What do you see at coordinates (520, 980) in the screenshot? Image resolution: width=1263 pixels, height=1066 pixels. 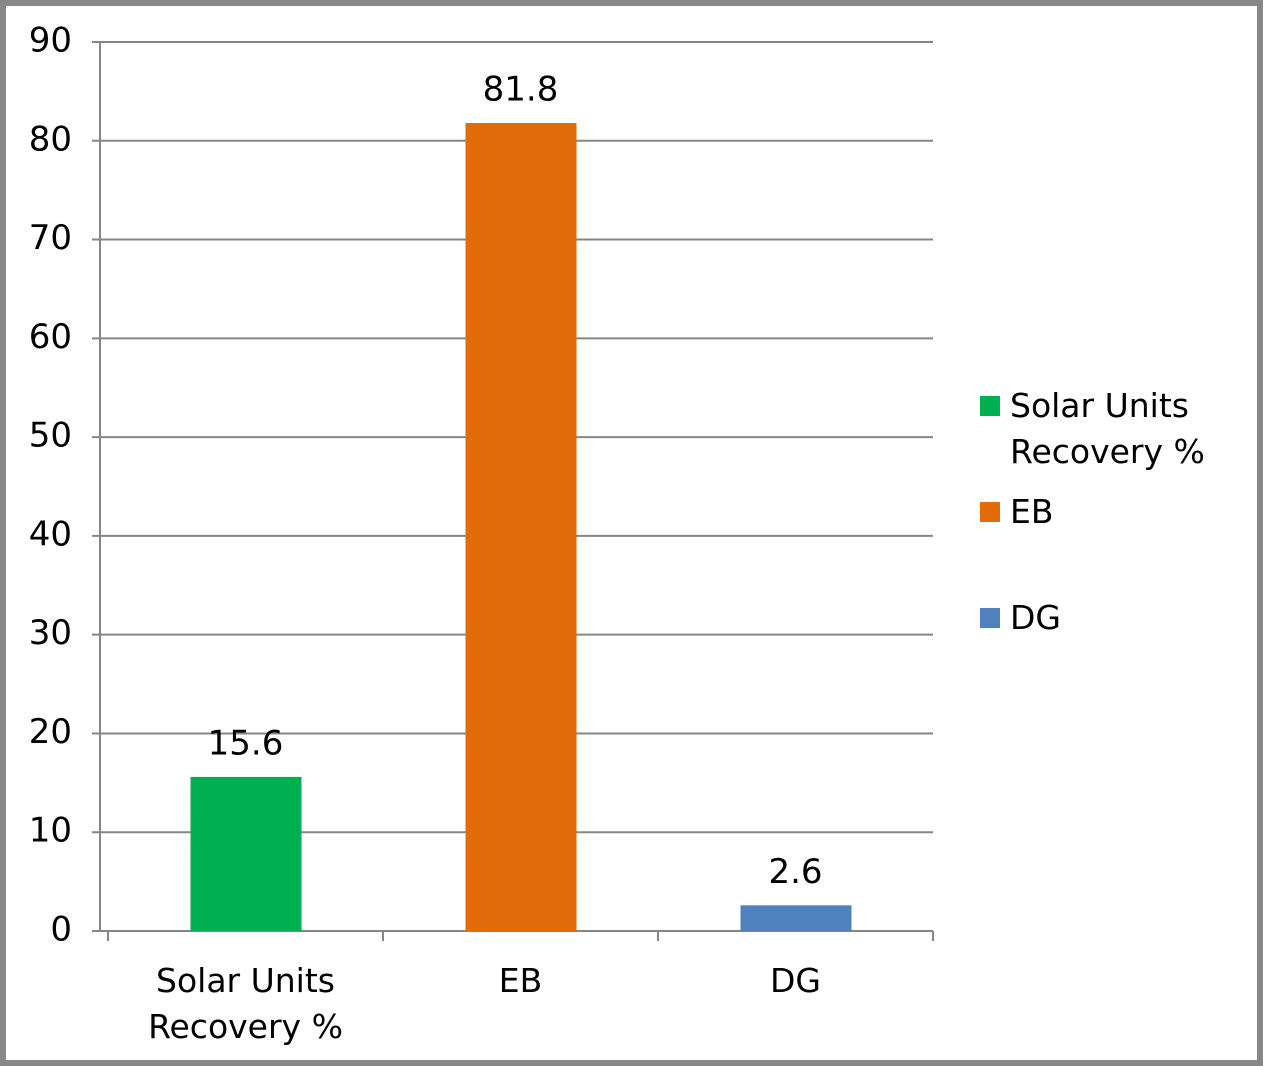 I see `x-tick-label: EB` at bounding box center [520, 980].